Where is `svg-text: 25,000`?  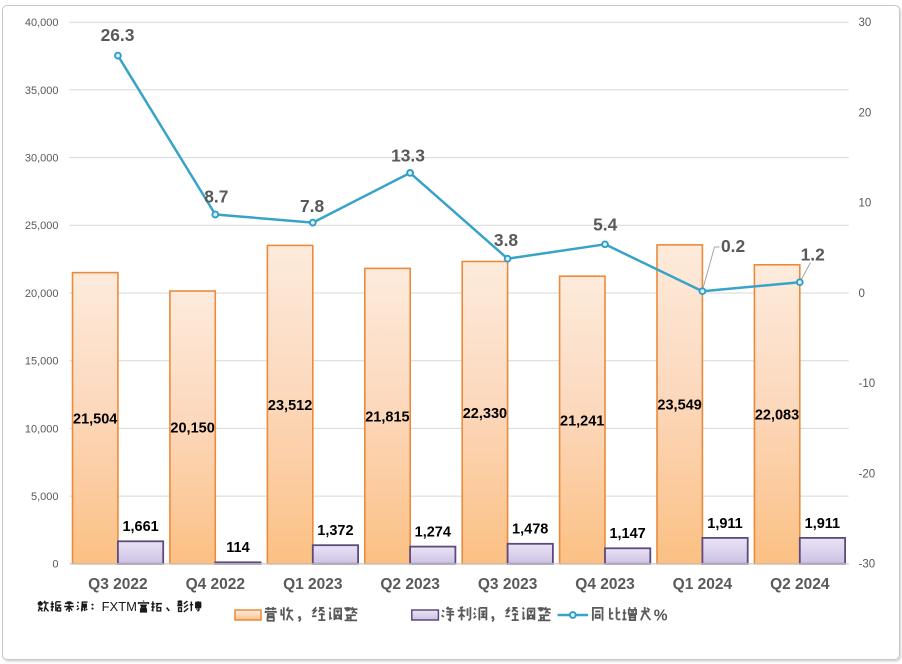
svg-text: 25,000 is located at coordinates (42, 226).